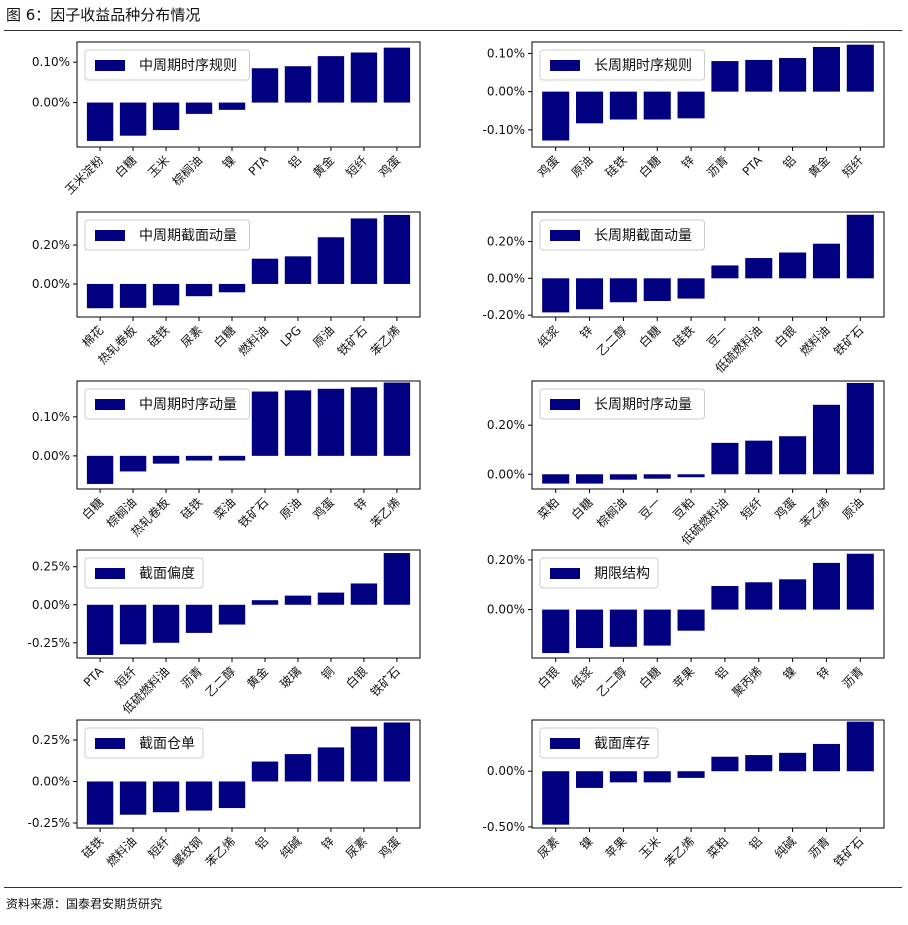 The height and width of the screenshot is (925, 908). What do you see at coordinates (684, 794) in the screenshot?
I see `factor-chart: -0.50% 0.00% 尿素镍苹果 玉米苯乙烯 菜粕铝纯碱 沥青铁矿石 截面库存` at bounding box center [684, 794].